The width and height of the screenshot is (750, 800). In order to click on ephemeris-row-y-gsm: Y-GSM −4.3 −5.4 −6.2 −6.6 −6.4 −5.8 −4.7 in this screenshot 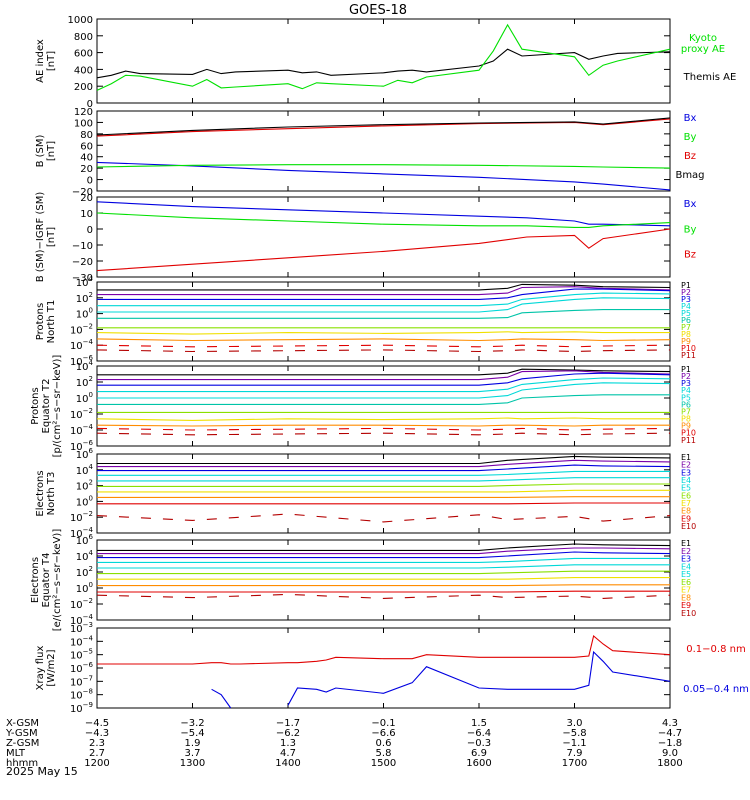, I will do `click(343, 733)`.